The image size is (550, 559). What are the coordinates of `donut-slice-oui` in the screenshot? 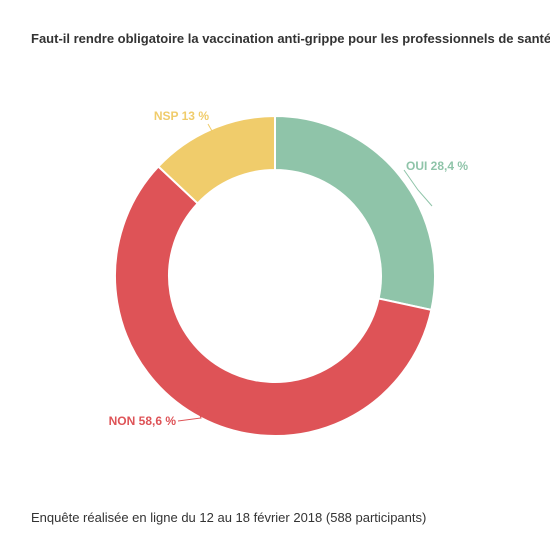 It's located at (355, 213).